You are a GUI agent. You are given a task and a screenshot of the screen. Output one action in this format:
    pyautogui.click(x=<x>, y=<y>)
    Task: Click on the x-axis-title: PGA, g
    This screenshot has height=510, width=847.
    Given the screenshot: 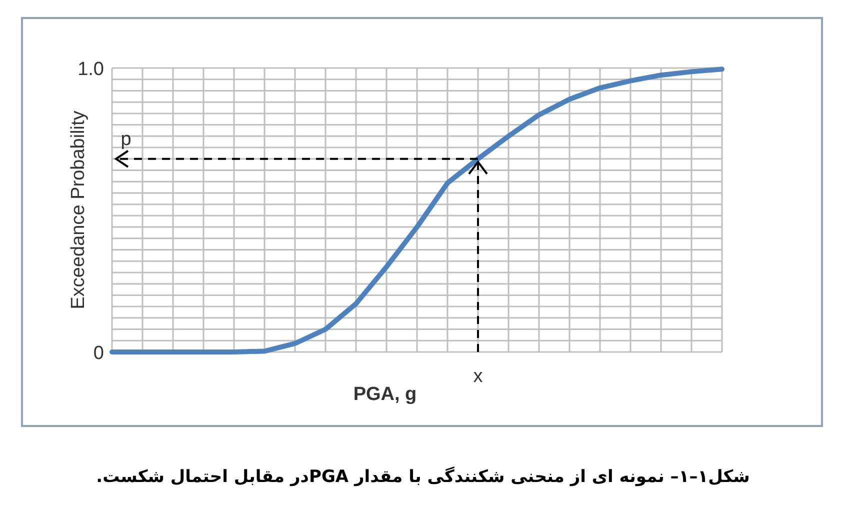 What is the action you would take?
    pyautogui.click(x=385, y=394)
    